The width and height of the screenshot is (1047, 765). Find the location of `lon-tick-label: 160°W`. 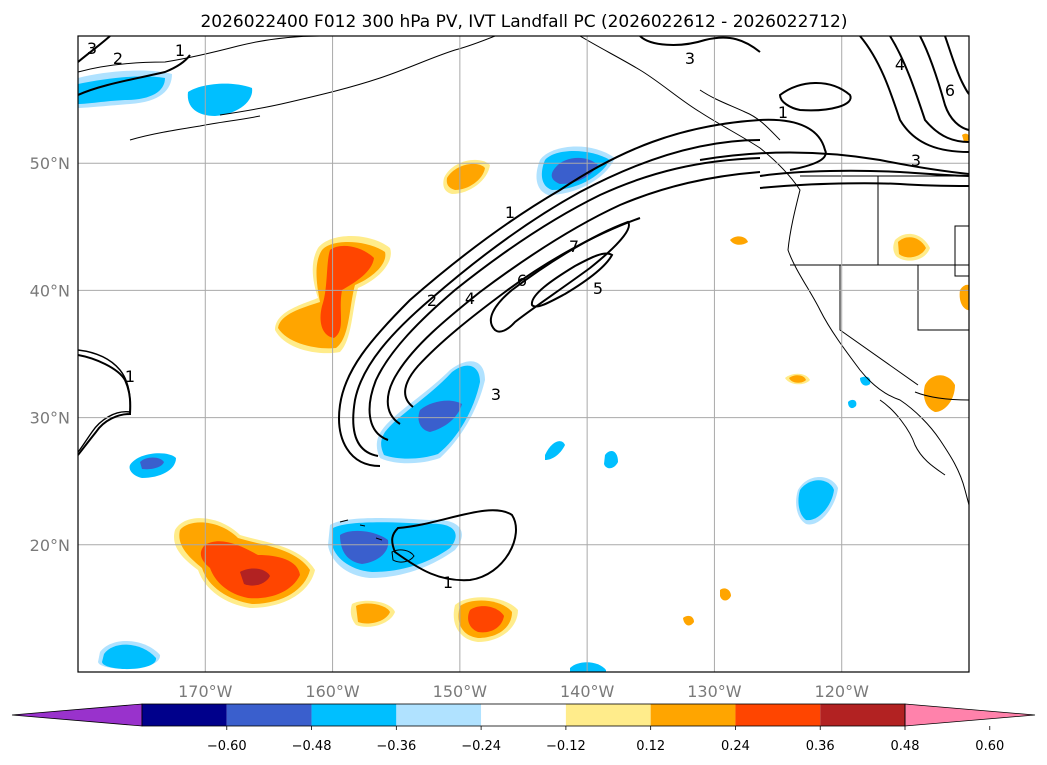

lon-tick-label: 160°W is located at coordinates (332, 691).